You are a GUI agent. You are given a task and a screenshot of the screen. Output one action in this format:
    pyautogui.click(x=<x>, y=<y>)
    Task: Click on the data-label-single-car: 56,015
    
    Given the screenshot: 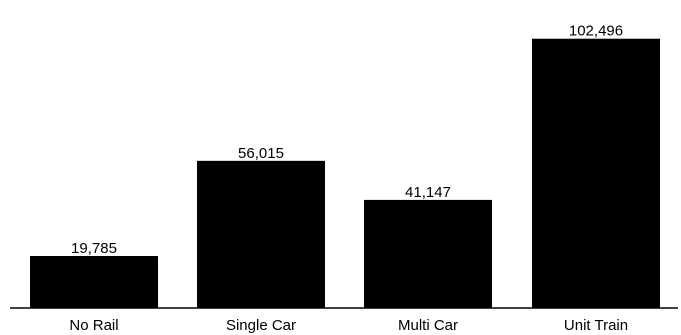 What is the action you would take?
    pyautogui.click(x=261, y=153)
    